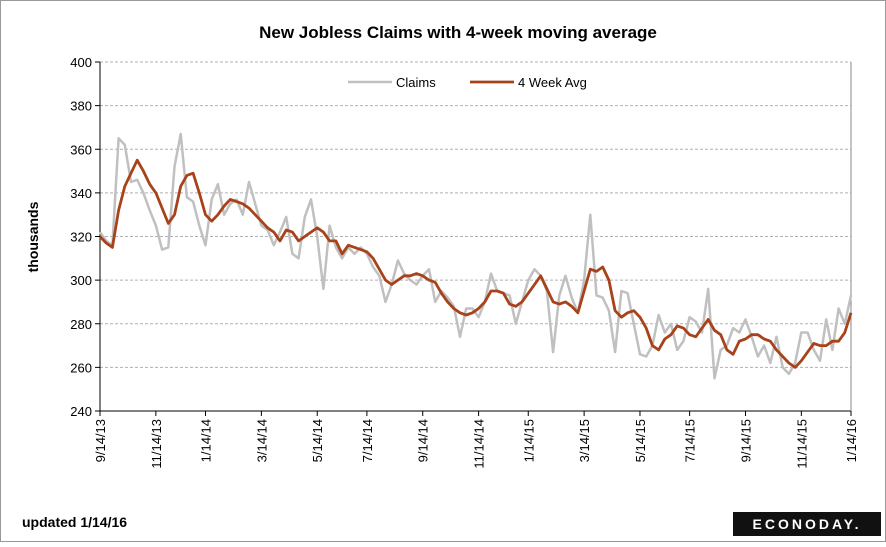  What do you see at coordinates (317, 440) in the screenshot?
I see `x-tick-label: 5/14/14` at bounding box center [317, 440].